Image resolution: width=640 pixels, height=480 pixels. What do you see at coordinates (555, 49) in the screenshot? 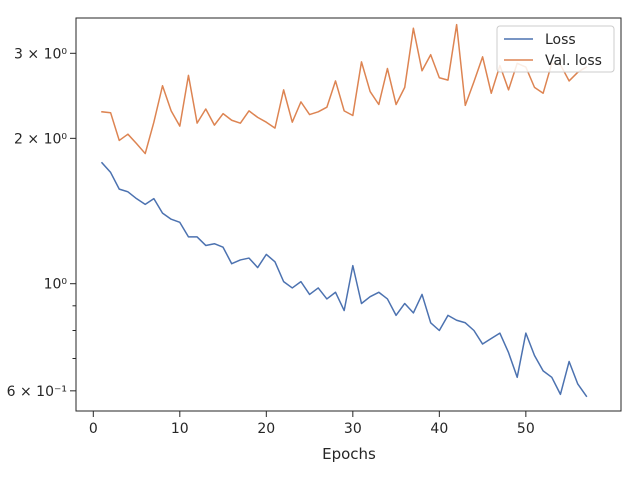
I see `legend: Loss Val. loss` at bounding box center [555, 49].